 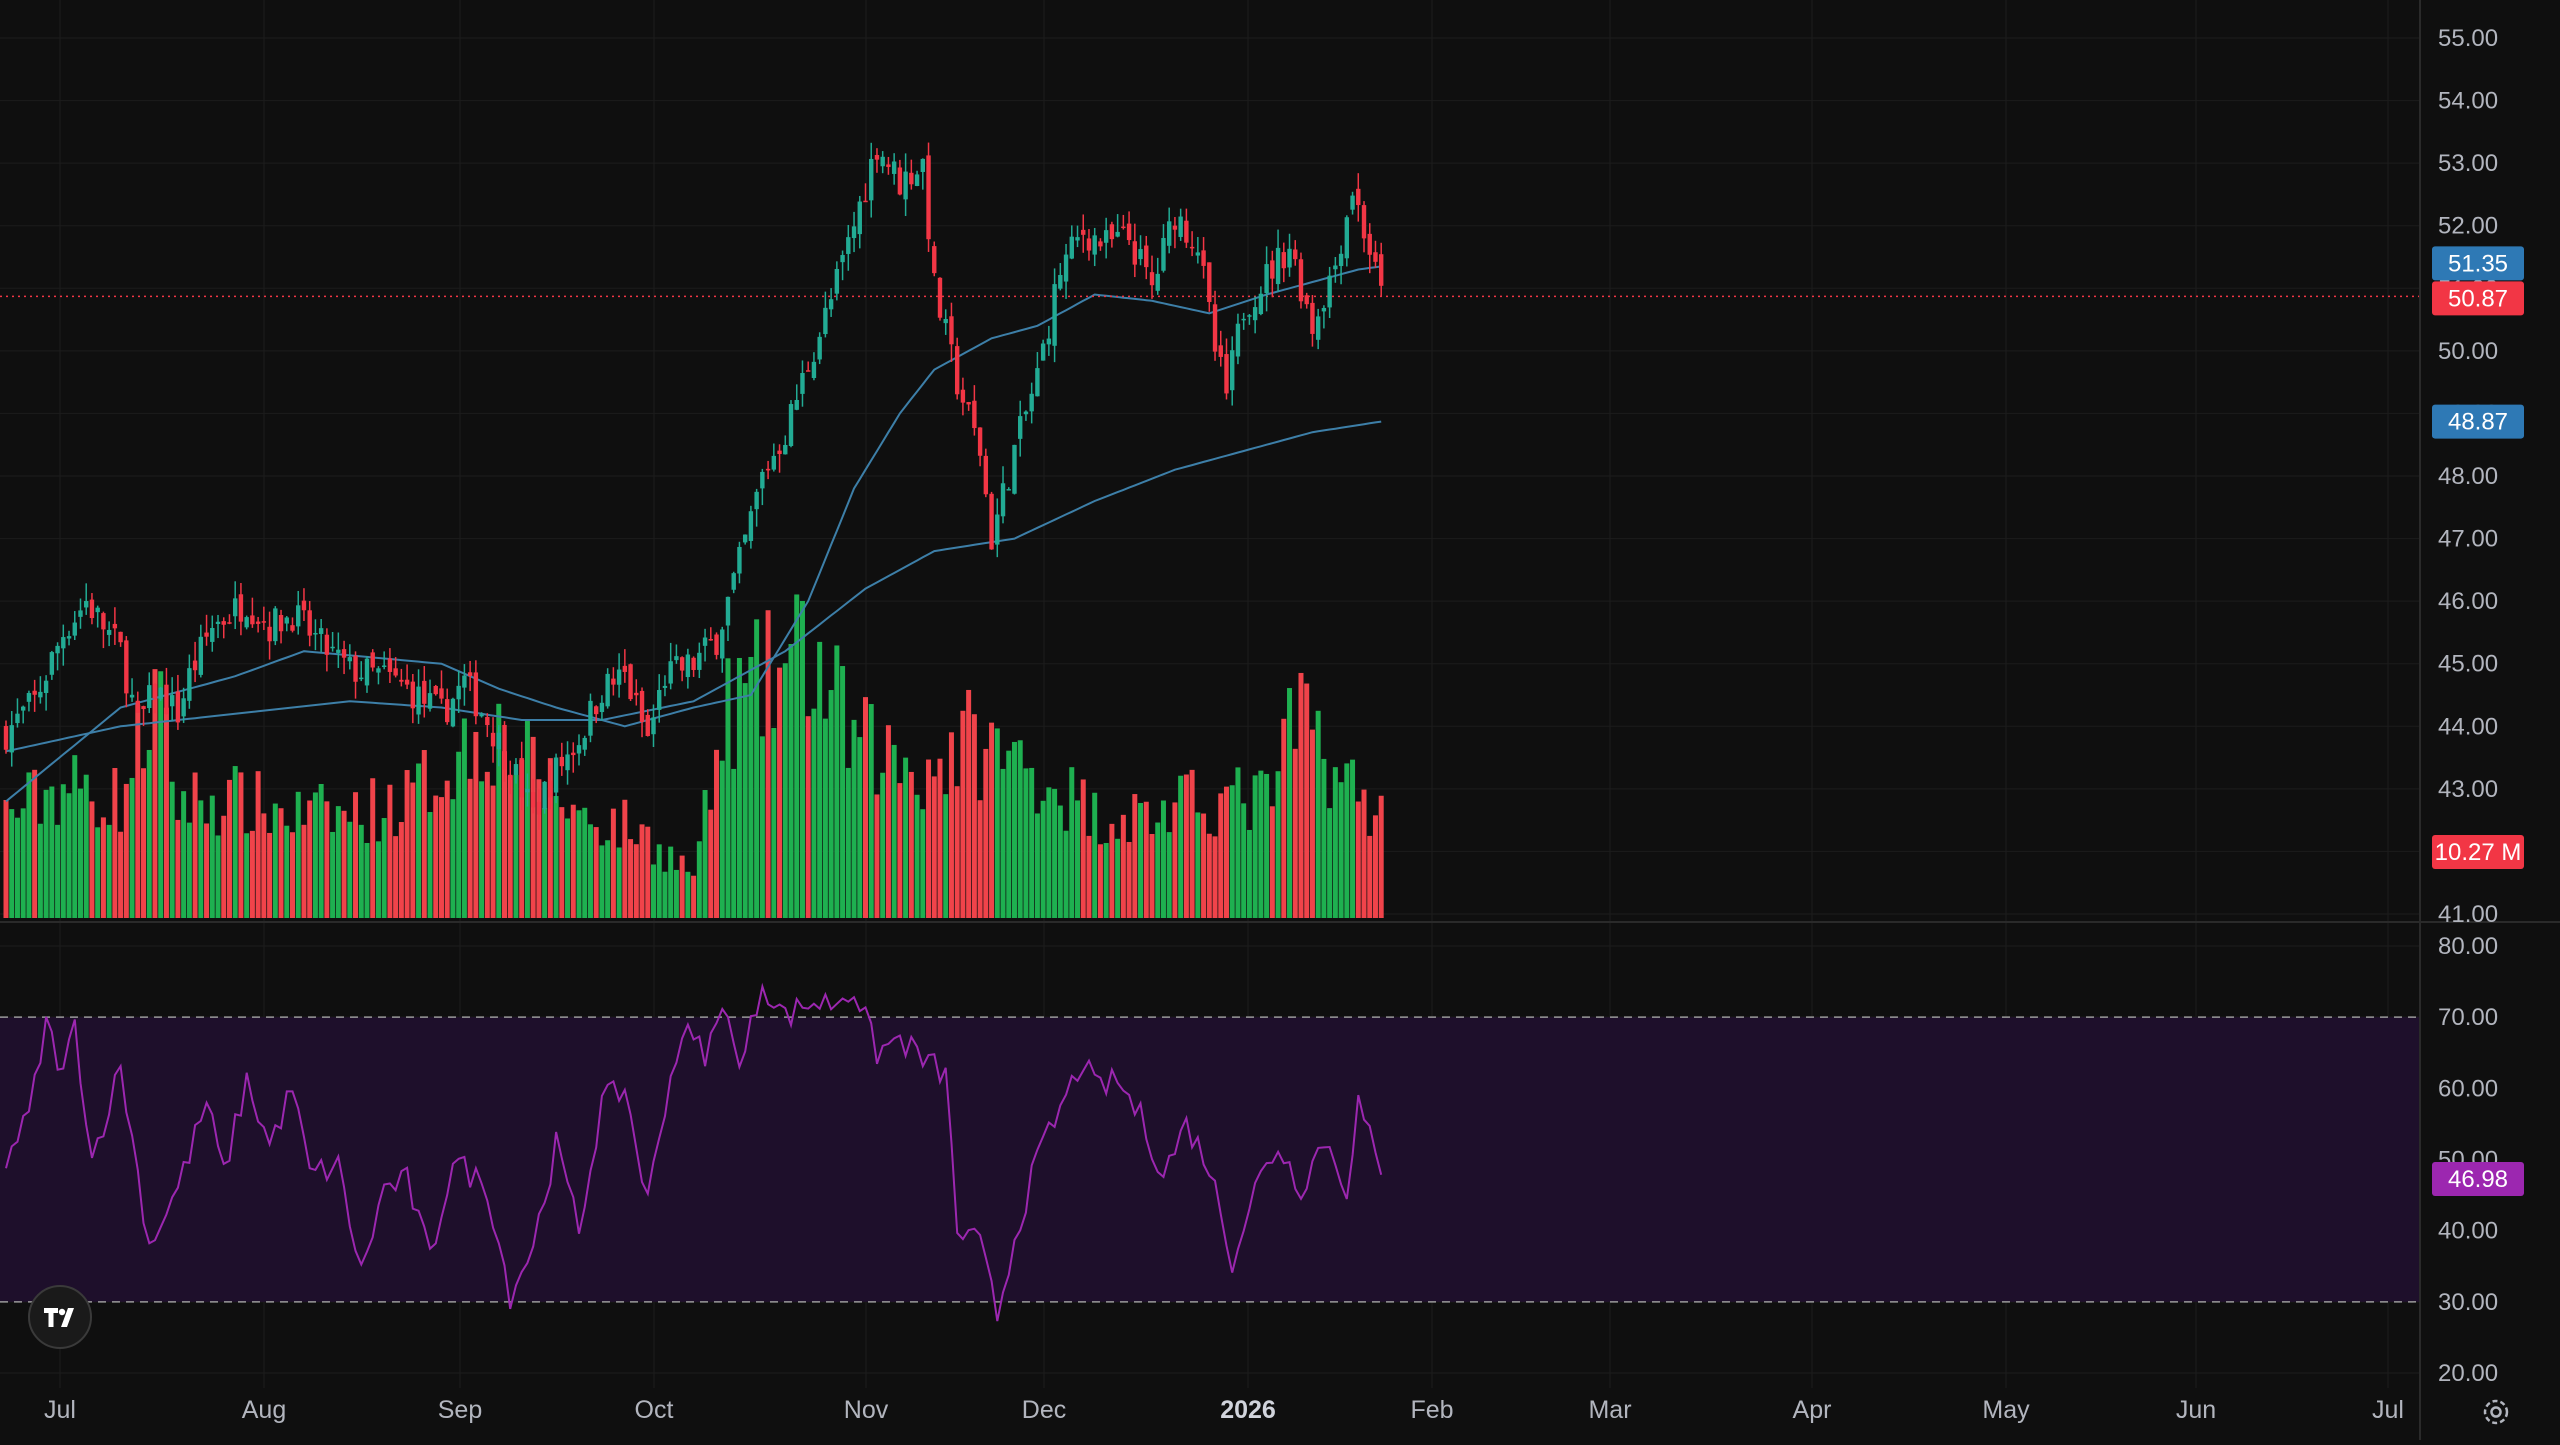 I want to click on x-tick-label: Oct, so click(x=654, y=1410).